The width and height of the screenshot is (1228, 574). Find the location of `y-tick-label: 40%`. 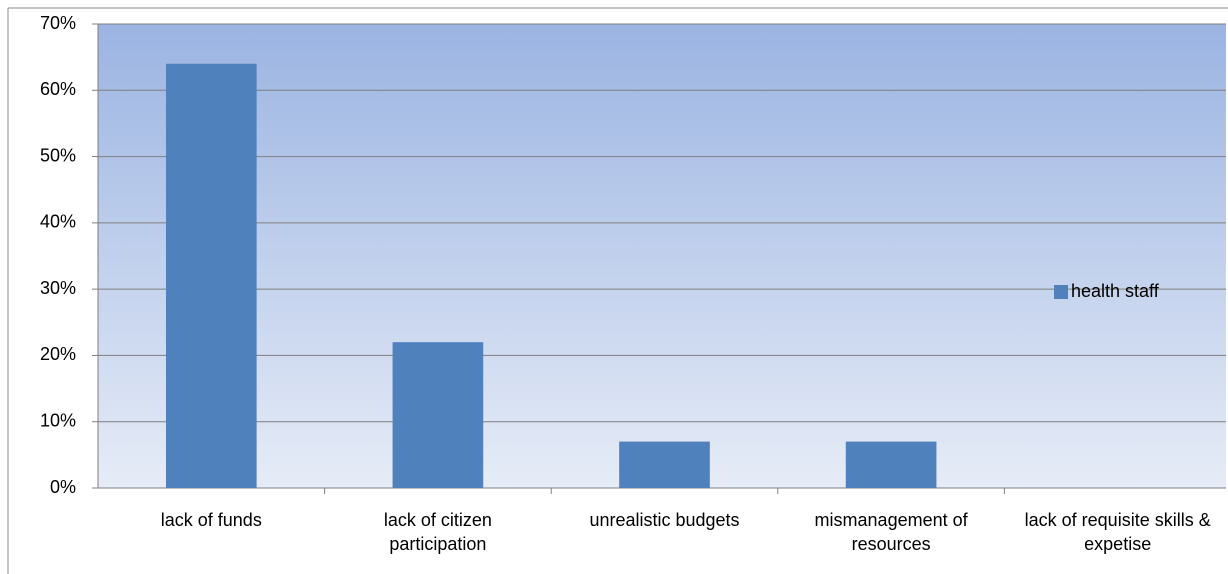

y-tick-label: 40% is located at coordinates (58, 222).